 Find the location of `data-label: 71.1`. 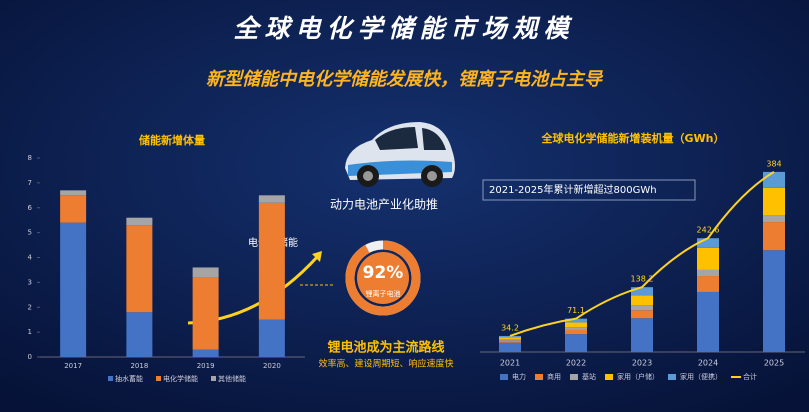

data-label: 71.1 is located at coordinates (576, 310).